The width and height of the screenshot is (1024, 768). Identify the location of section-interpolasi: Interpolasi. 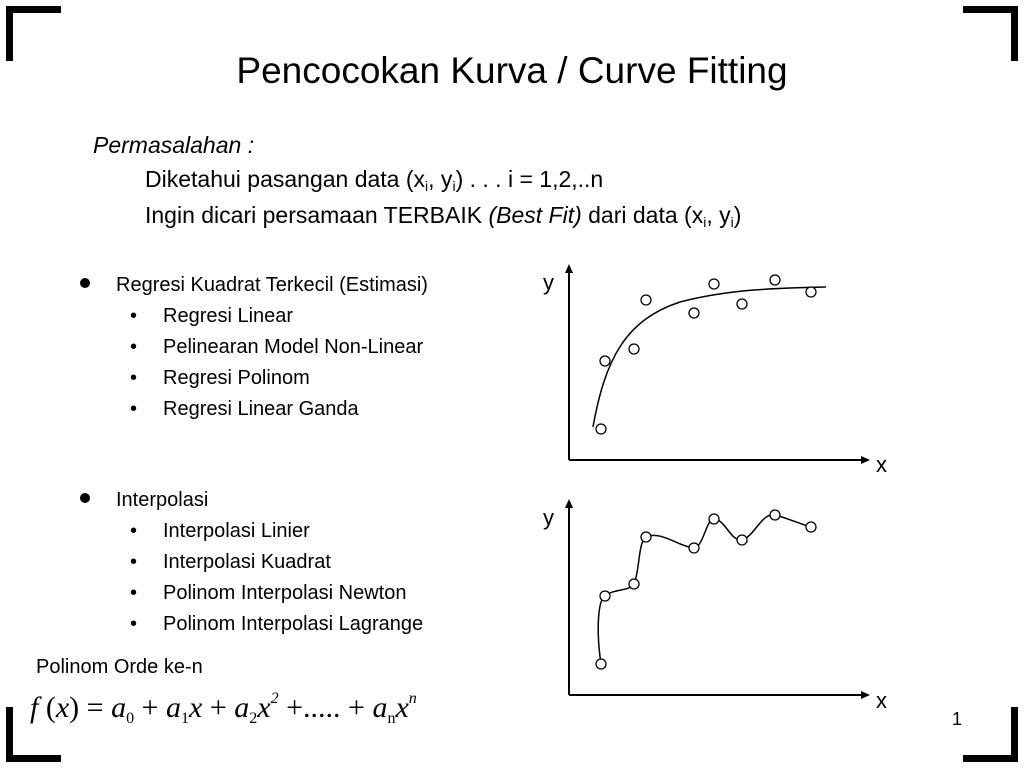
(144, 500).